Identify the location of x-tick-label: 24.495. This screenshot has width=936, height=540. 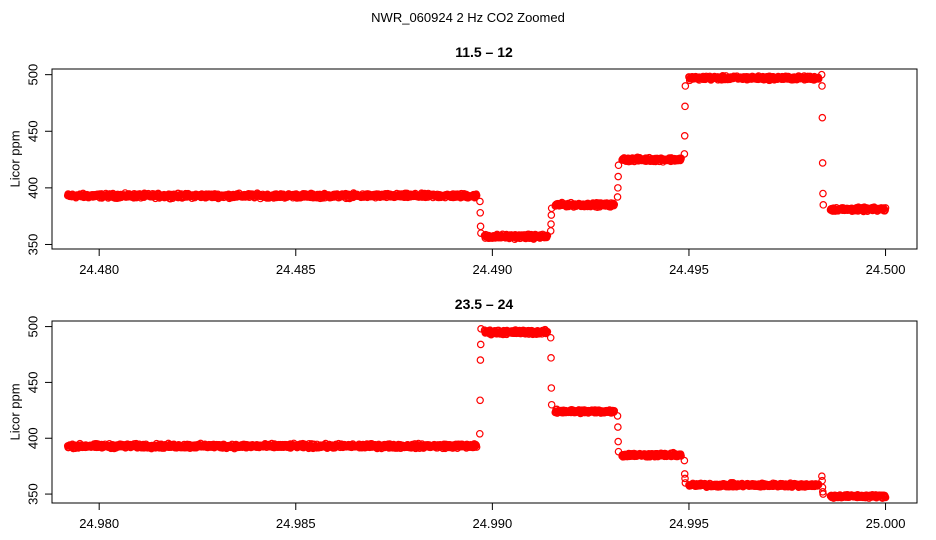
(689, 269).